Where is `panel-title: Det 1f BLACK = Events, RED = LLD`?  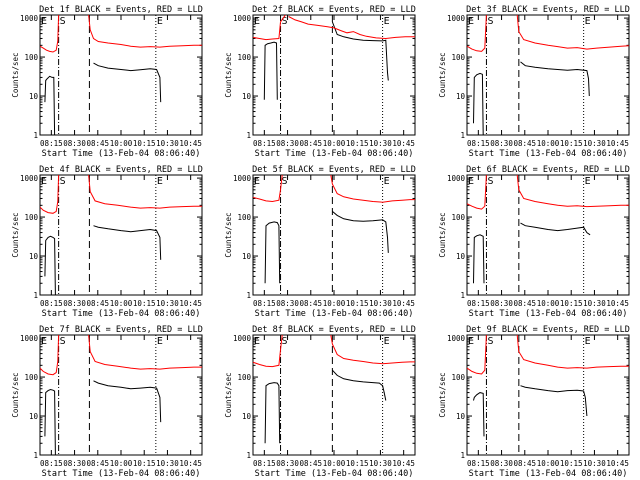 panel-title: Det 1f BLACK = Events, RED = LLD is located at coordinates (121, 10).